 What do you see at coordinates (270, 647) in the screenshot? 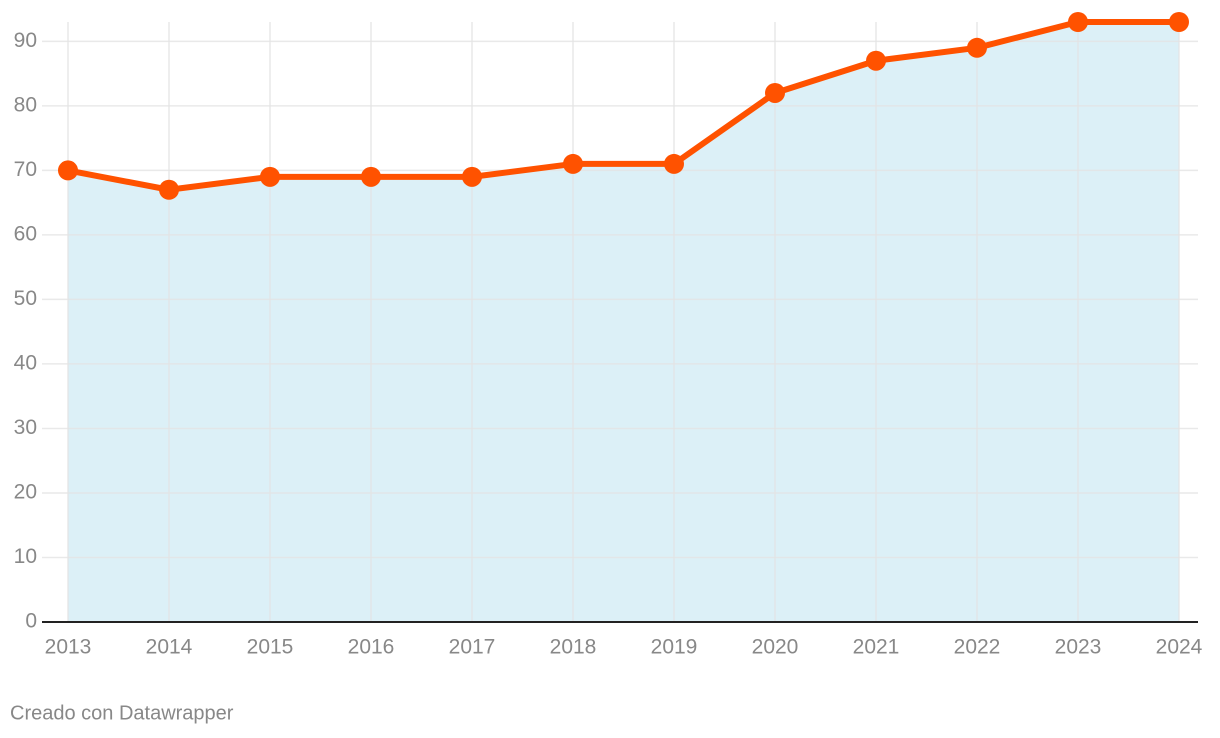
I see `x-tick-label: 2015` at bounding box center [270, 647].